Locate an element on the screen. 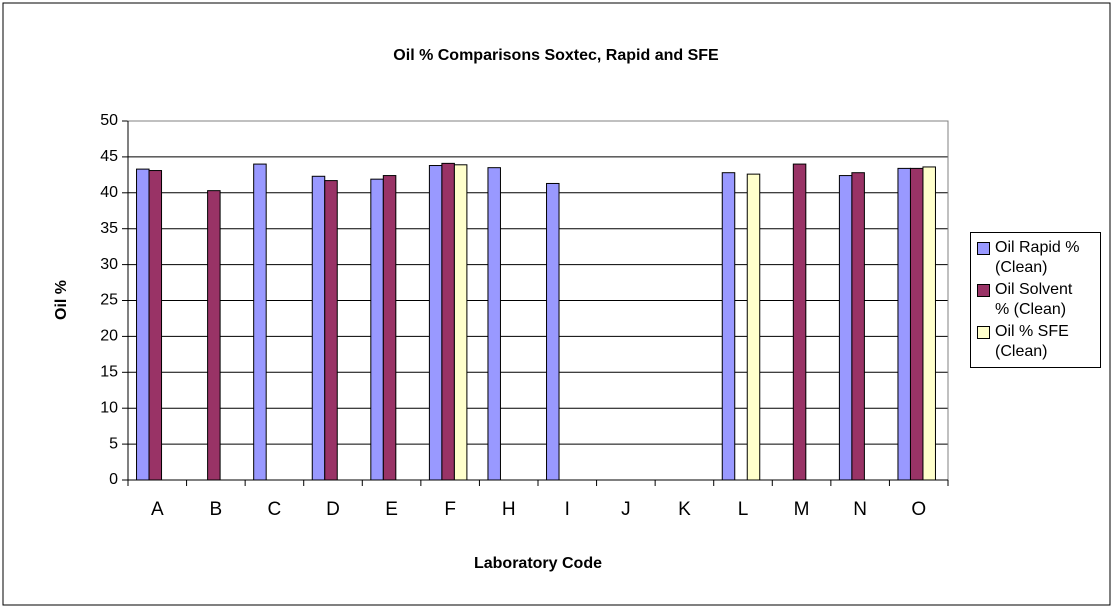  legend-item: Oil Rapid % (Clean) is located at coordinates (1035, 258).